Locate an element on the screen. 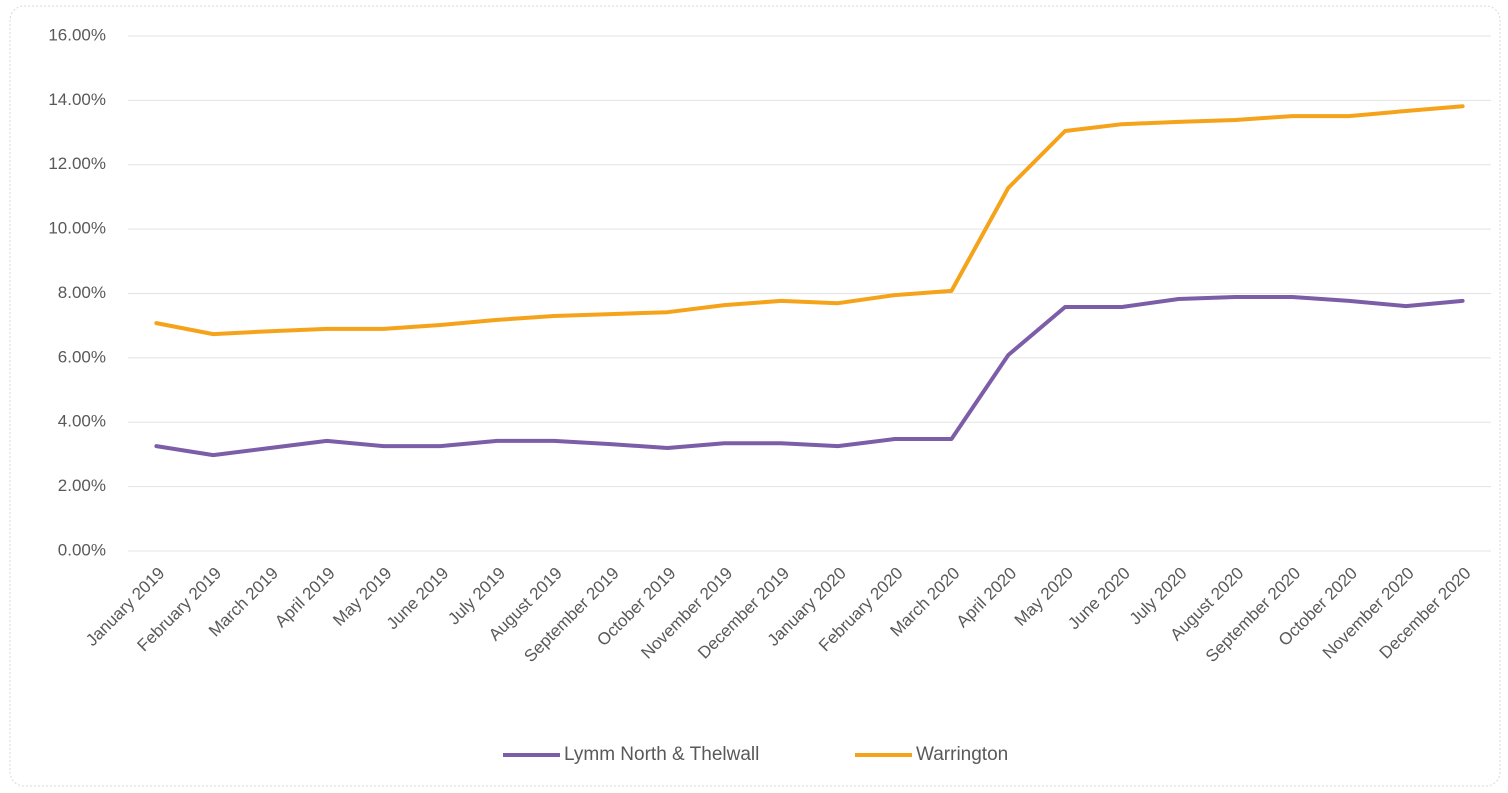 This screenshot has width=1508, height=793. y-tick-label: 0.00% is located at coordinates (82, 549).